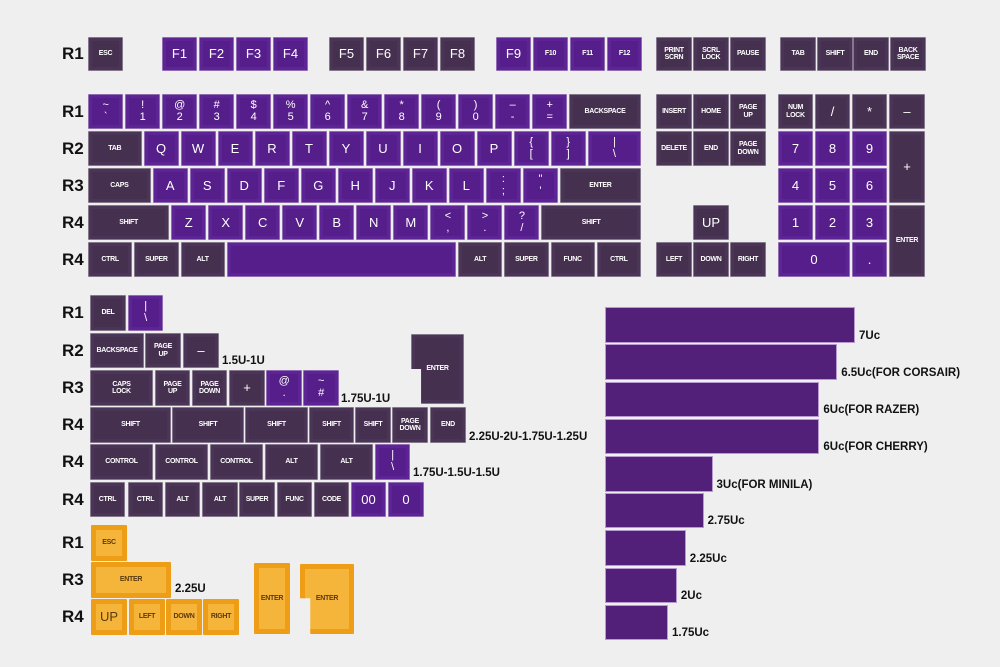 Image resolution: width=1000 pixels, height=667 pixels. I want to click on size-note: 2.25U, so click(190, 589).